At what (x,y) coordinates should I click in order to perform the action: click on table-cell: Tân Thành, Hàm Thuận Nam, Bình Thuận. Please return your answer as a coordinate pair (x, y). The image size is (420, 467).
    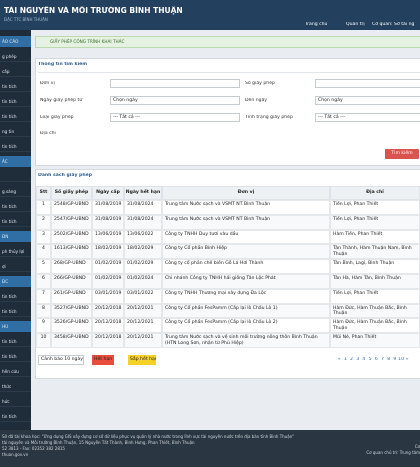
    Looking at the image, I should click on (375, 252).